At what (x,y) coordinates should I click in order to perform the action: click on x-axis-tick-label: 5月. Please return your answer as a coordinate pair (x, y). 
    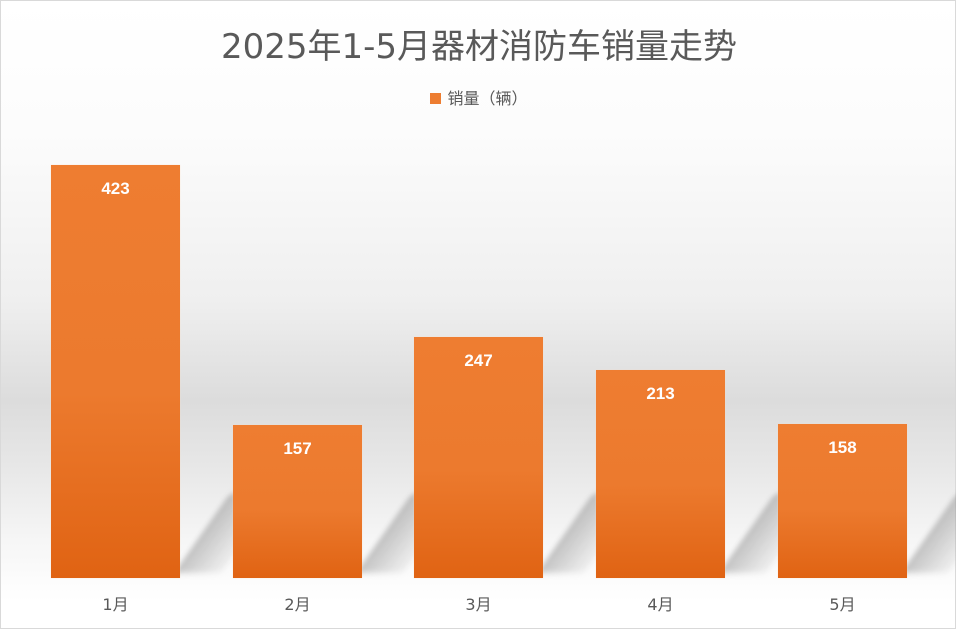
    Looking at the image, I should click on (842, 604).